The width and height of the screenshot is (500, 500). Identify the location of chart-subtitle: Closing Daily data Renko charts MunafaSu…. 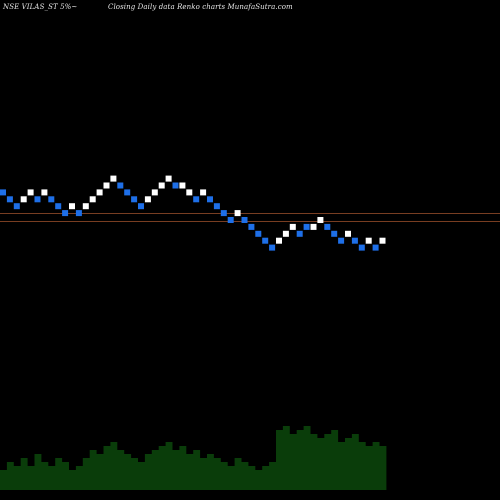
(200, 7).